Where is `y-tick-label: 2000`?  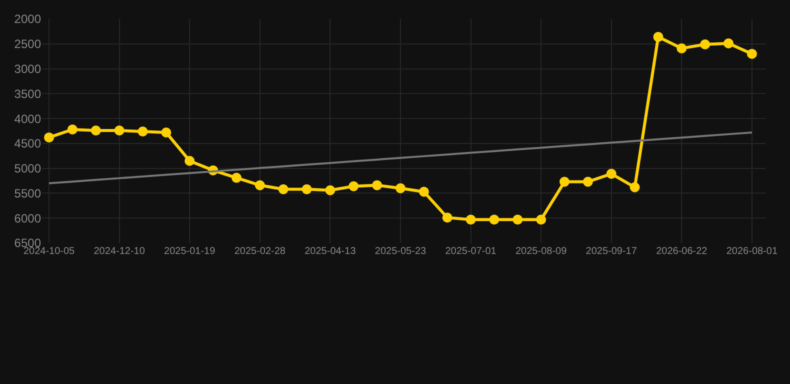
y-tick-label: 2000 is located at coordinates (28, 19).